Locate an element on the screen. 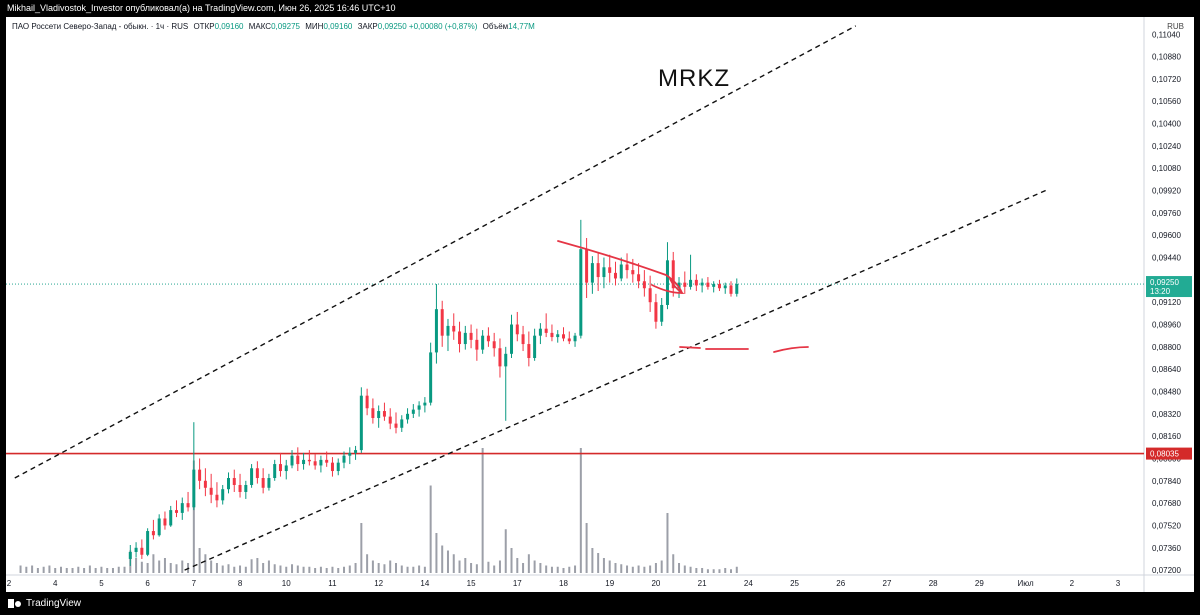  last-price-label: 0,09250 is located at coordinates (1164, 282).